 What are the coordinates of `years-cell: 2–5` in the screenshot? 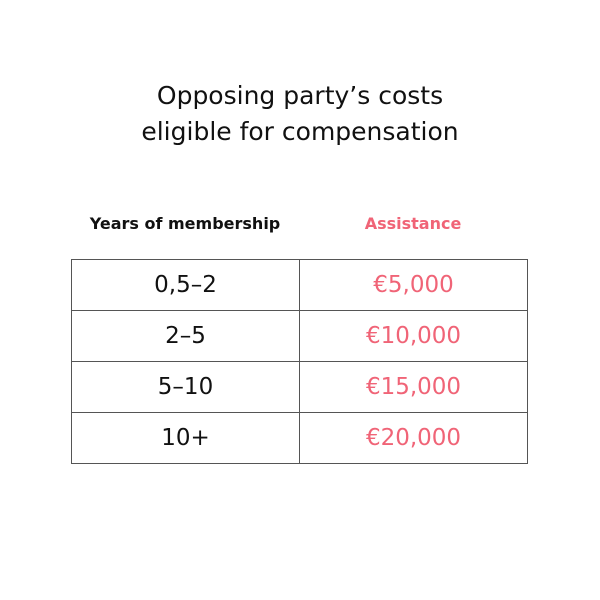 It's located at (185, 336).